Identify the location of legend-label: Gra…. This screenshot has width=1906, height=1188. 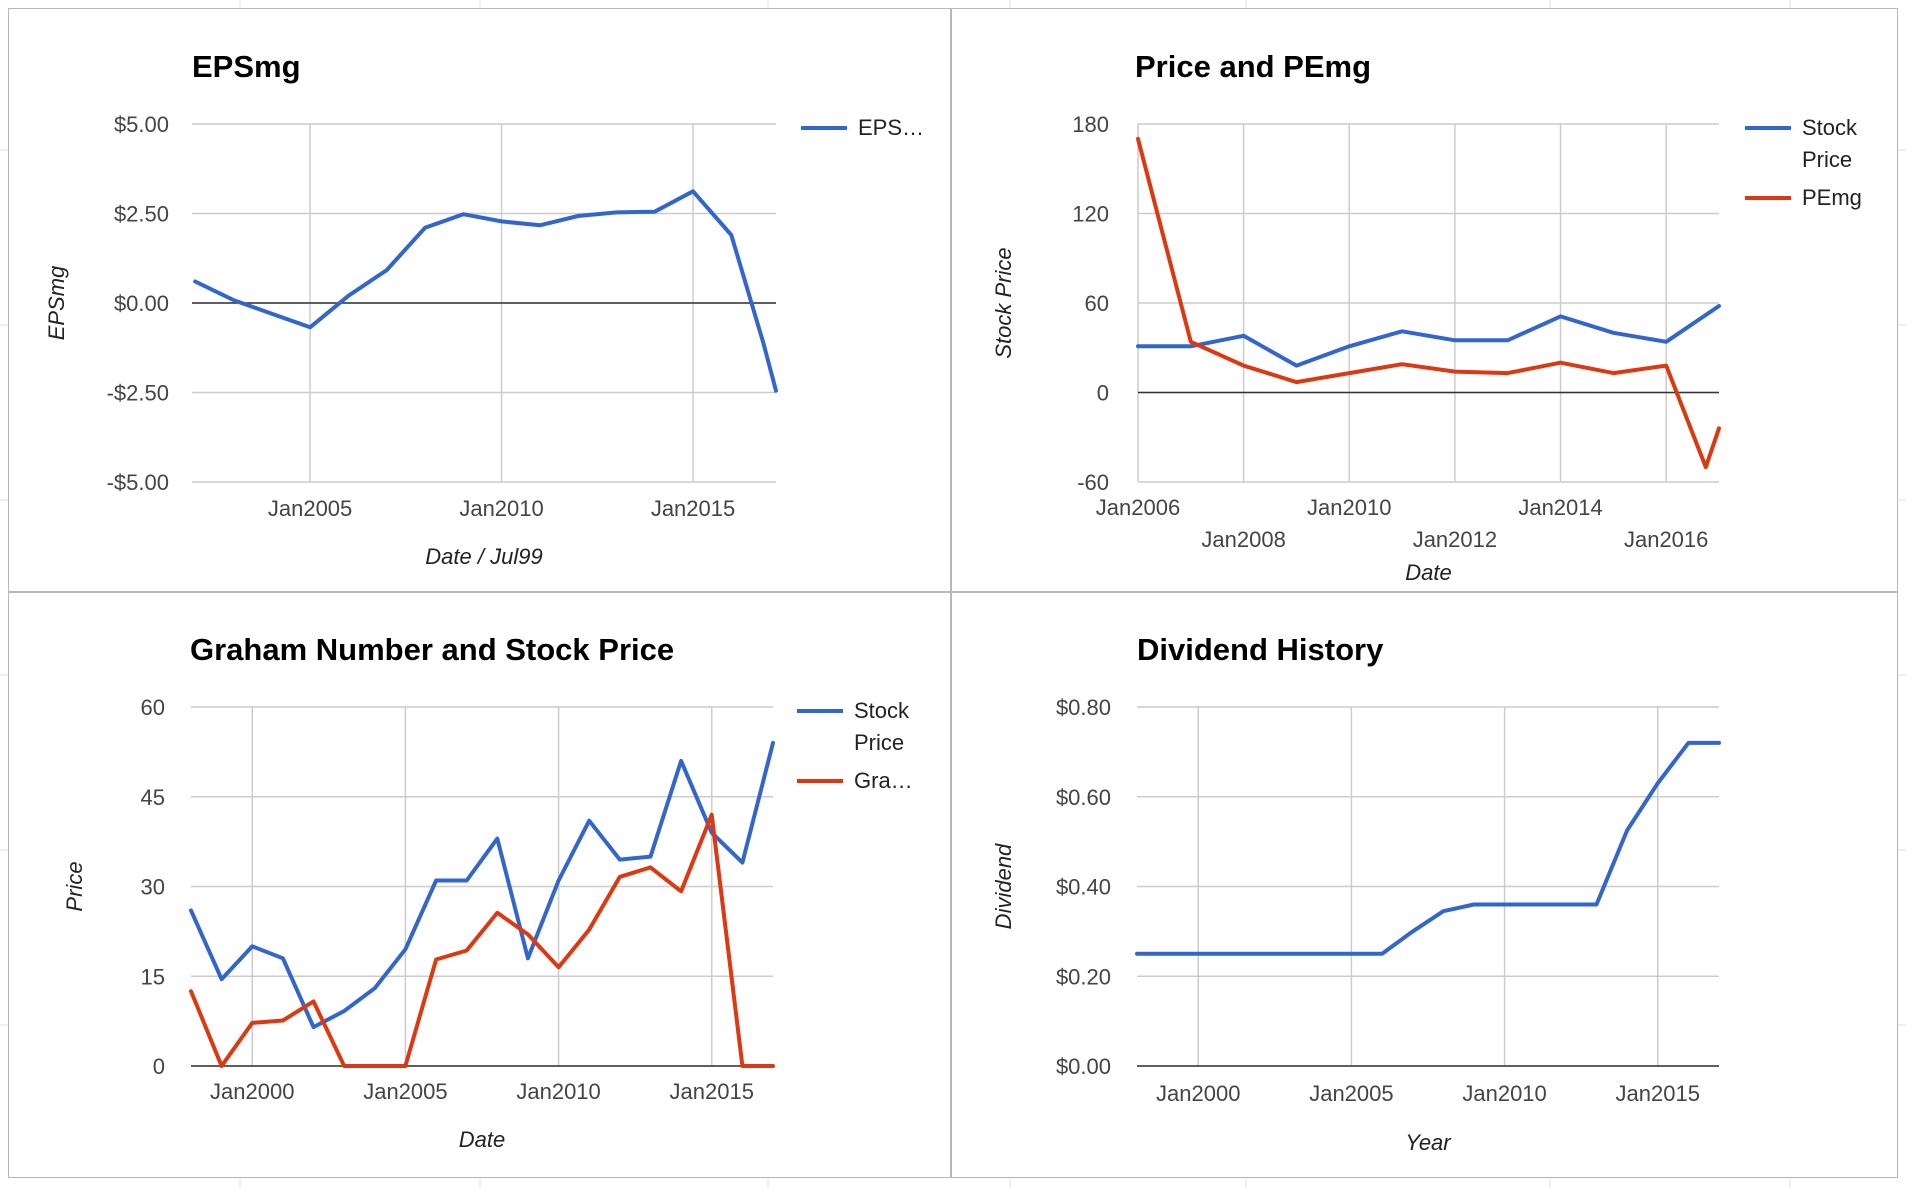
(883, 780).